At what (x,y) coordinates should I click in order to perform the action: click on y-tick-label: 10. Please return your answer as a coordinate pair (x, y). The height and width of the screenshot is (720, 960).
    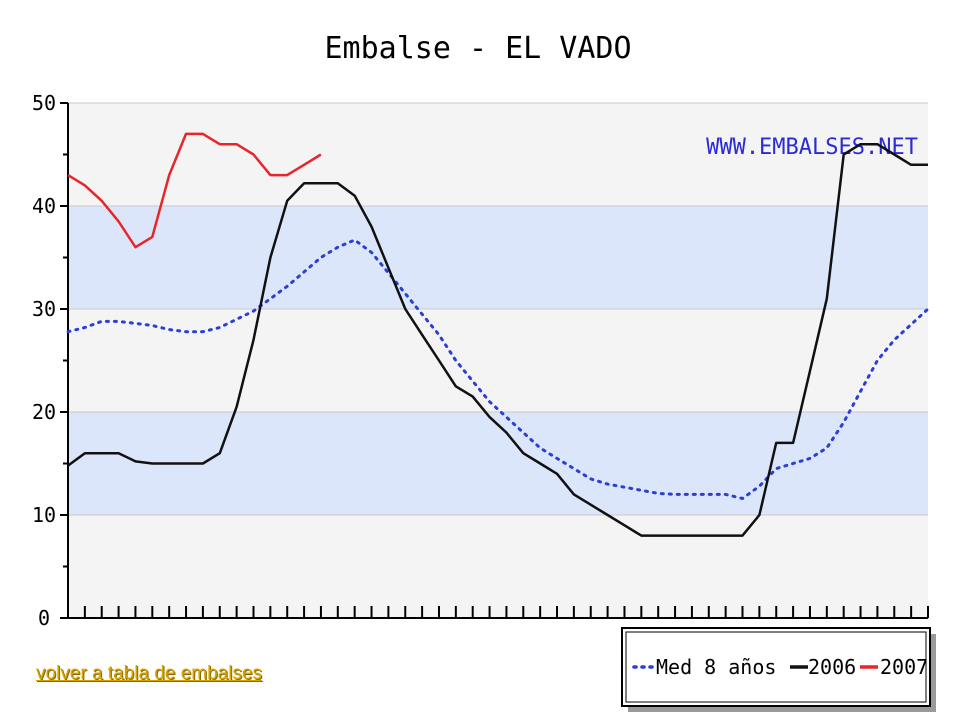
    Looking at the image, I should click on (44, 515).